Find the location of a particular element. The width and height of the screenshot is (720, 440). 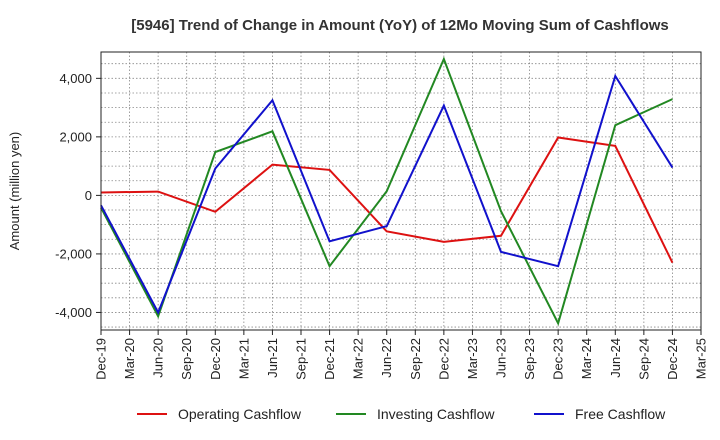

legend-label-operating-cashflow: Operating Cashflow is located at coordinates (240, 414).